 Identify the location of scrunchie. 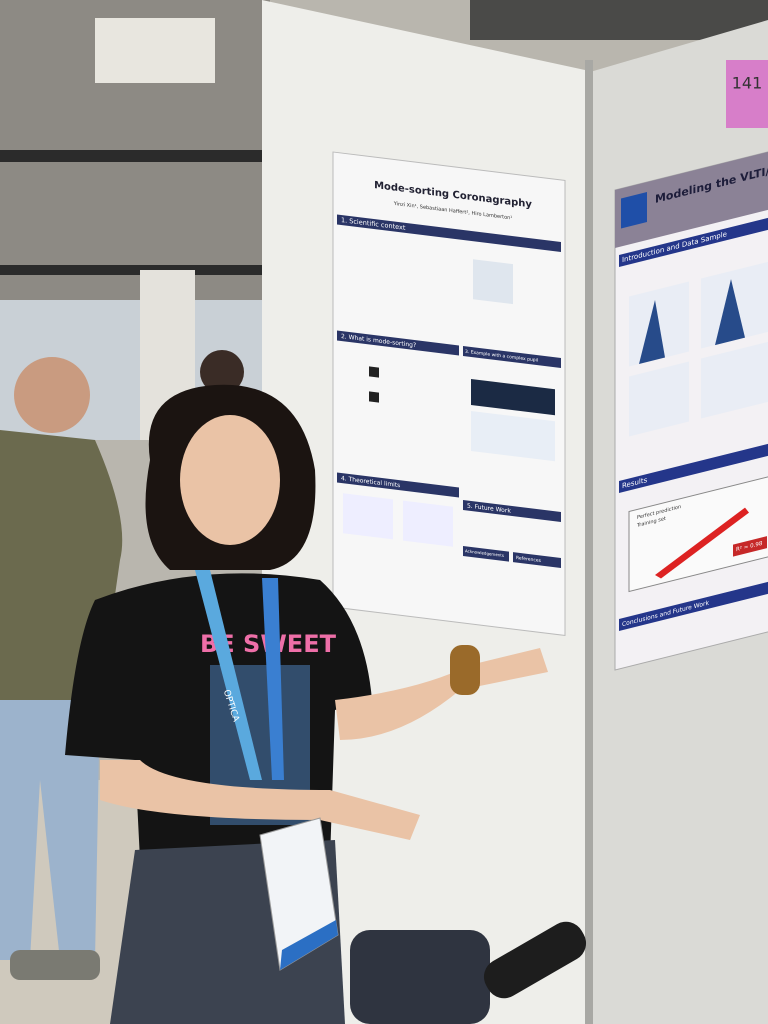
(465, 670).